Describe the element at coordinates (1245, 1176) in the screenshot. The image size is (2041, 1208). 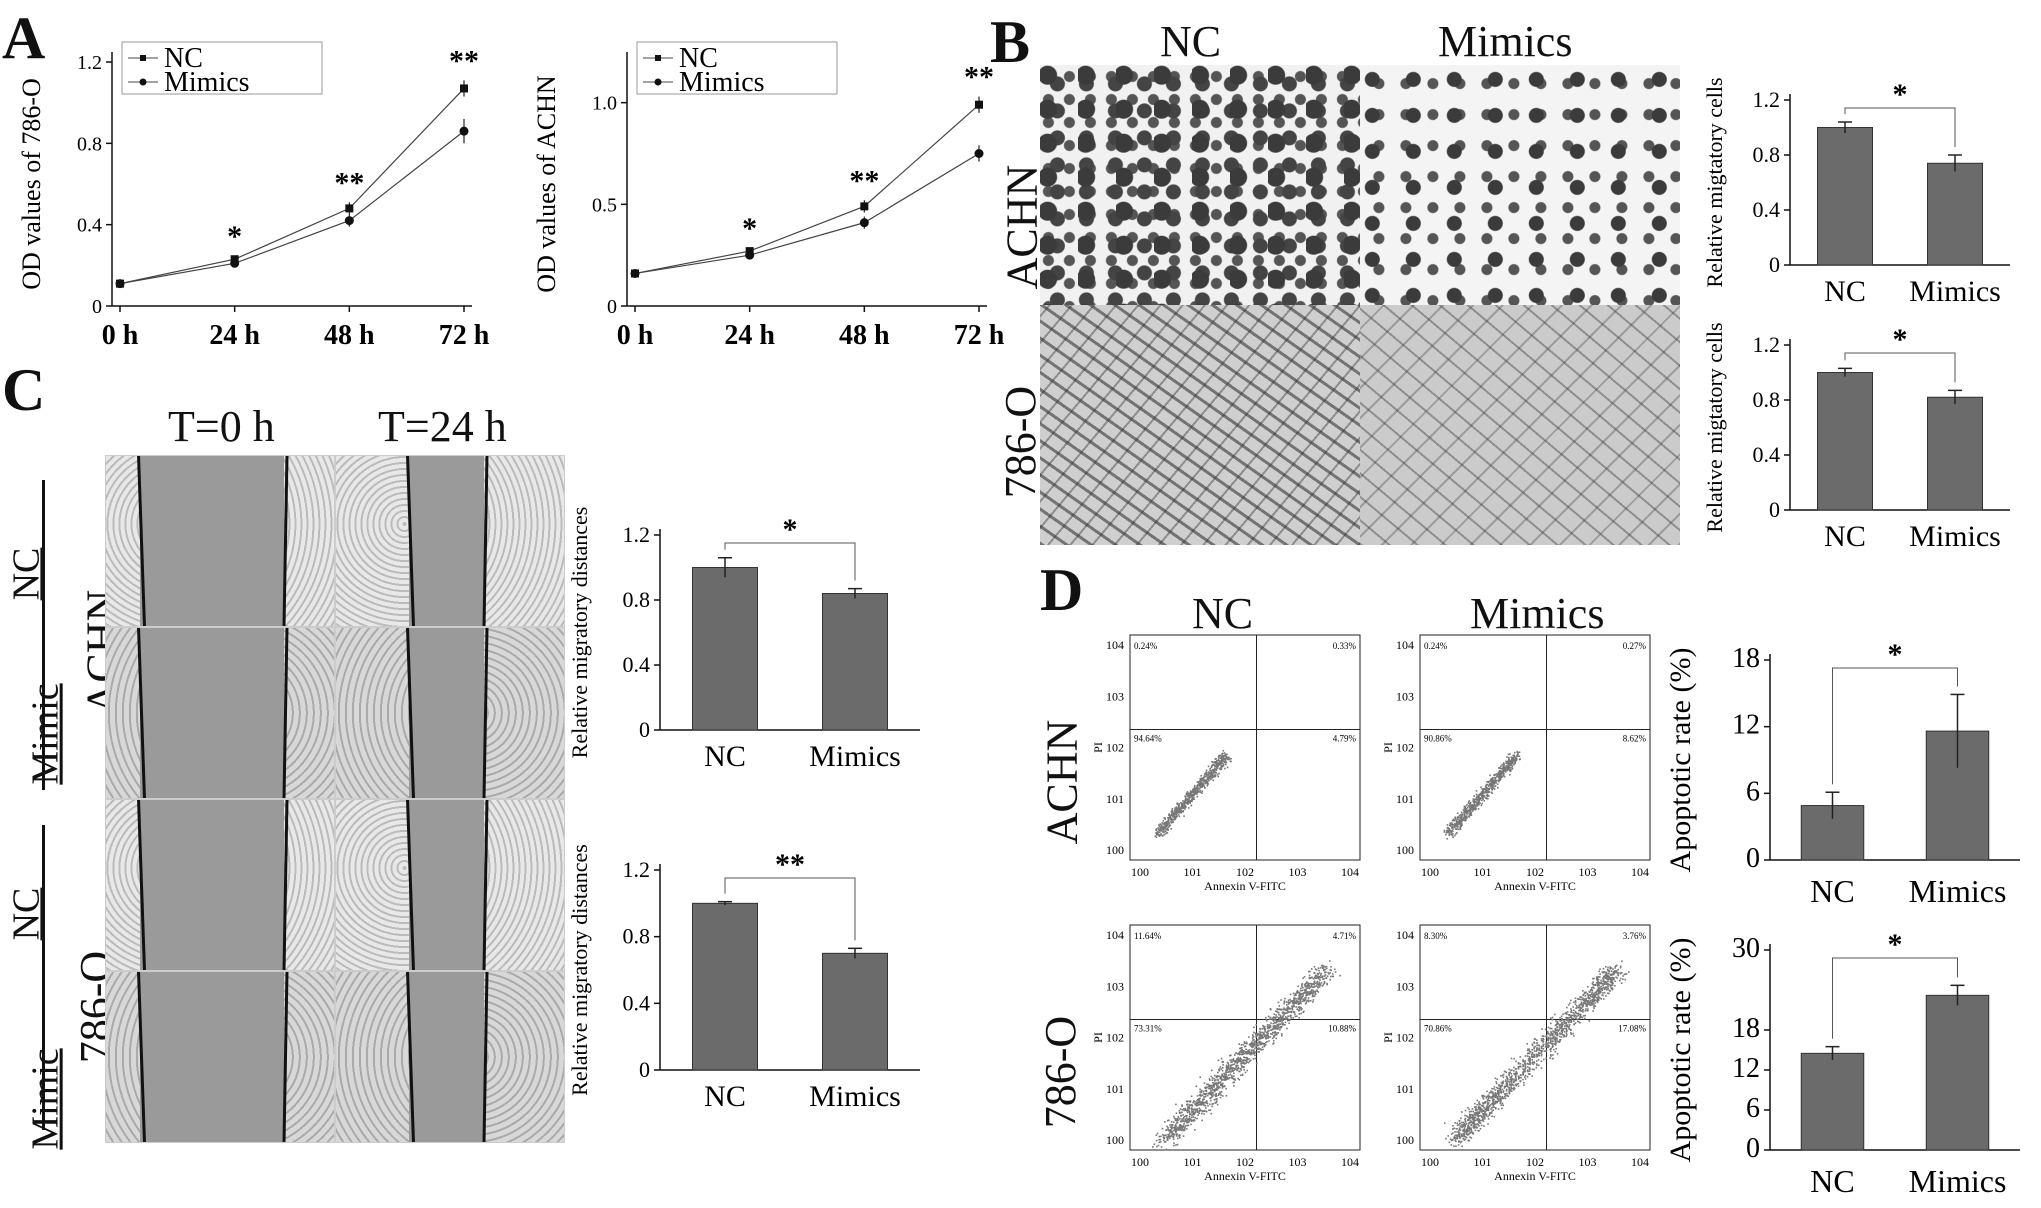
I see `x-axis-label: Annexin V-FITC` at that location.